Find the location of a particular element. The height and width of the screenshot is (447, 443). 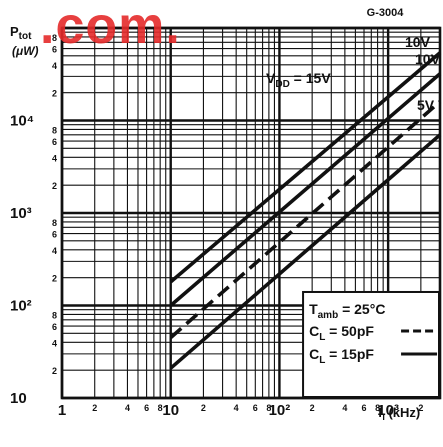

annotation-cl50: CL = 50pF is located at coordinates (341, 333).